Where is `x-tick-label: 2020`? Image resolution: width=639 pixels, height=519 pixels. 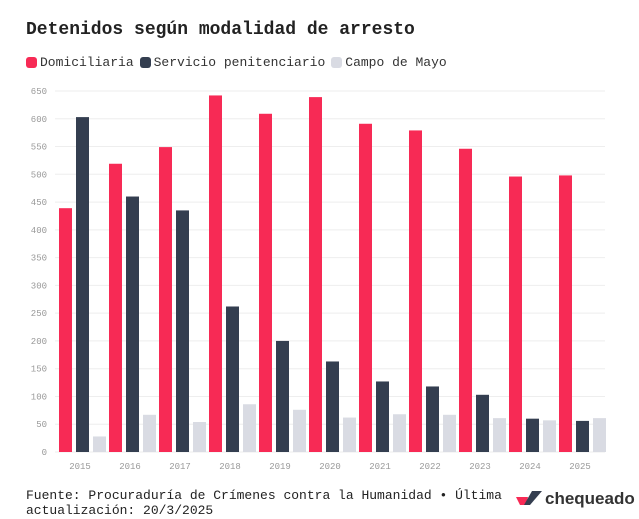
x-tick-label: 2020 is located at coordinates (330, 467).